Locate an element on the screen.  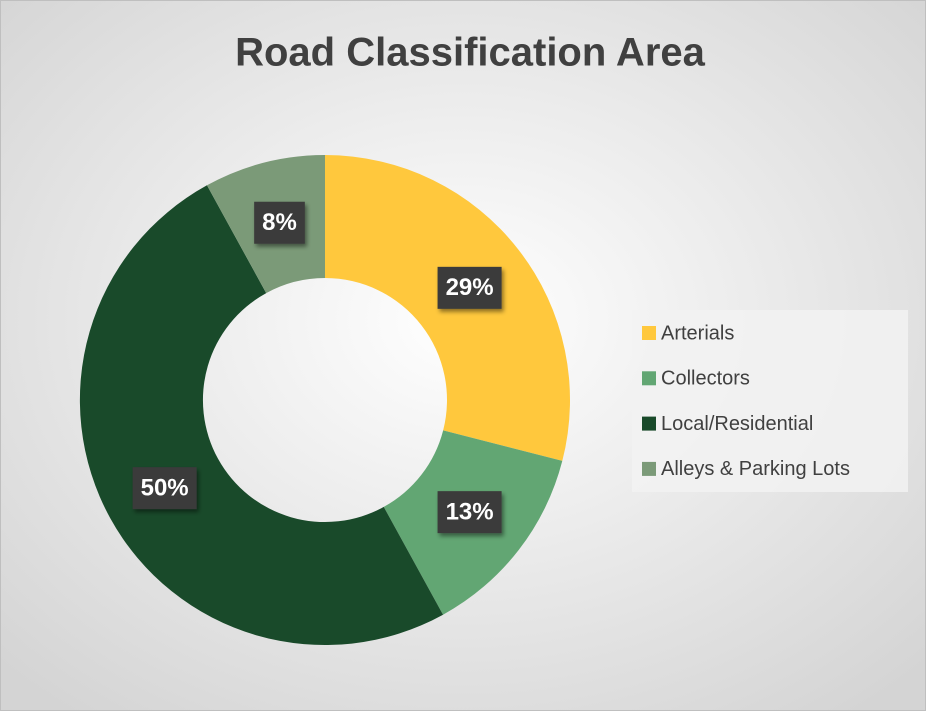
legend-box is located at coordinates (770, 401).